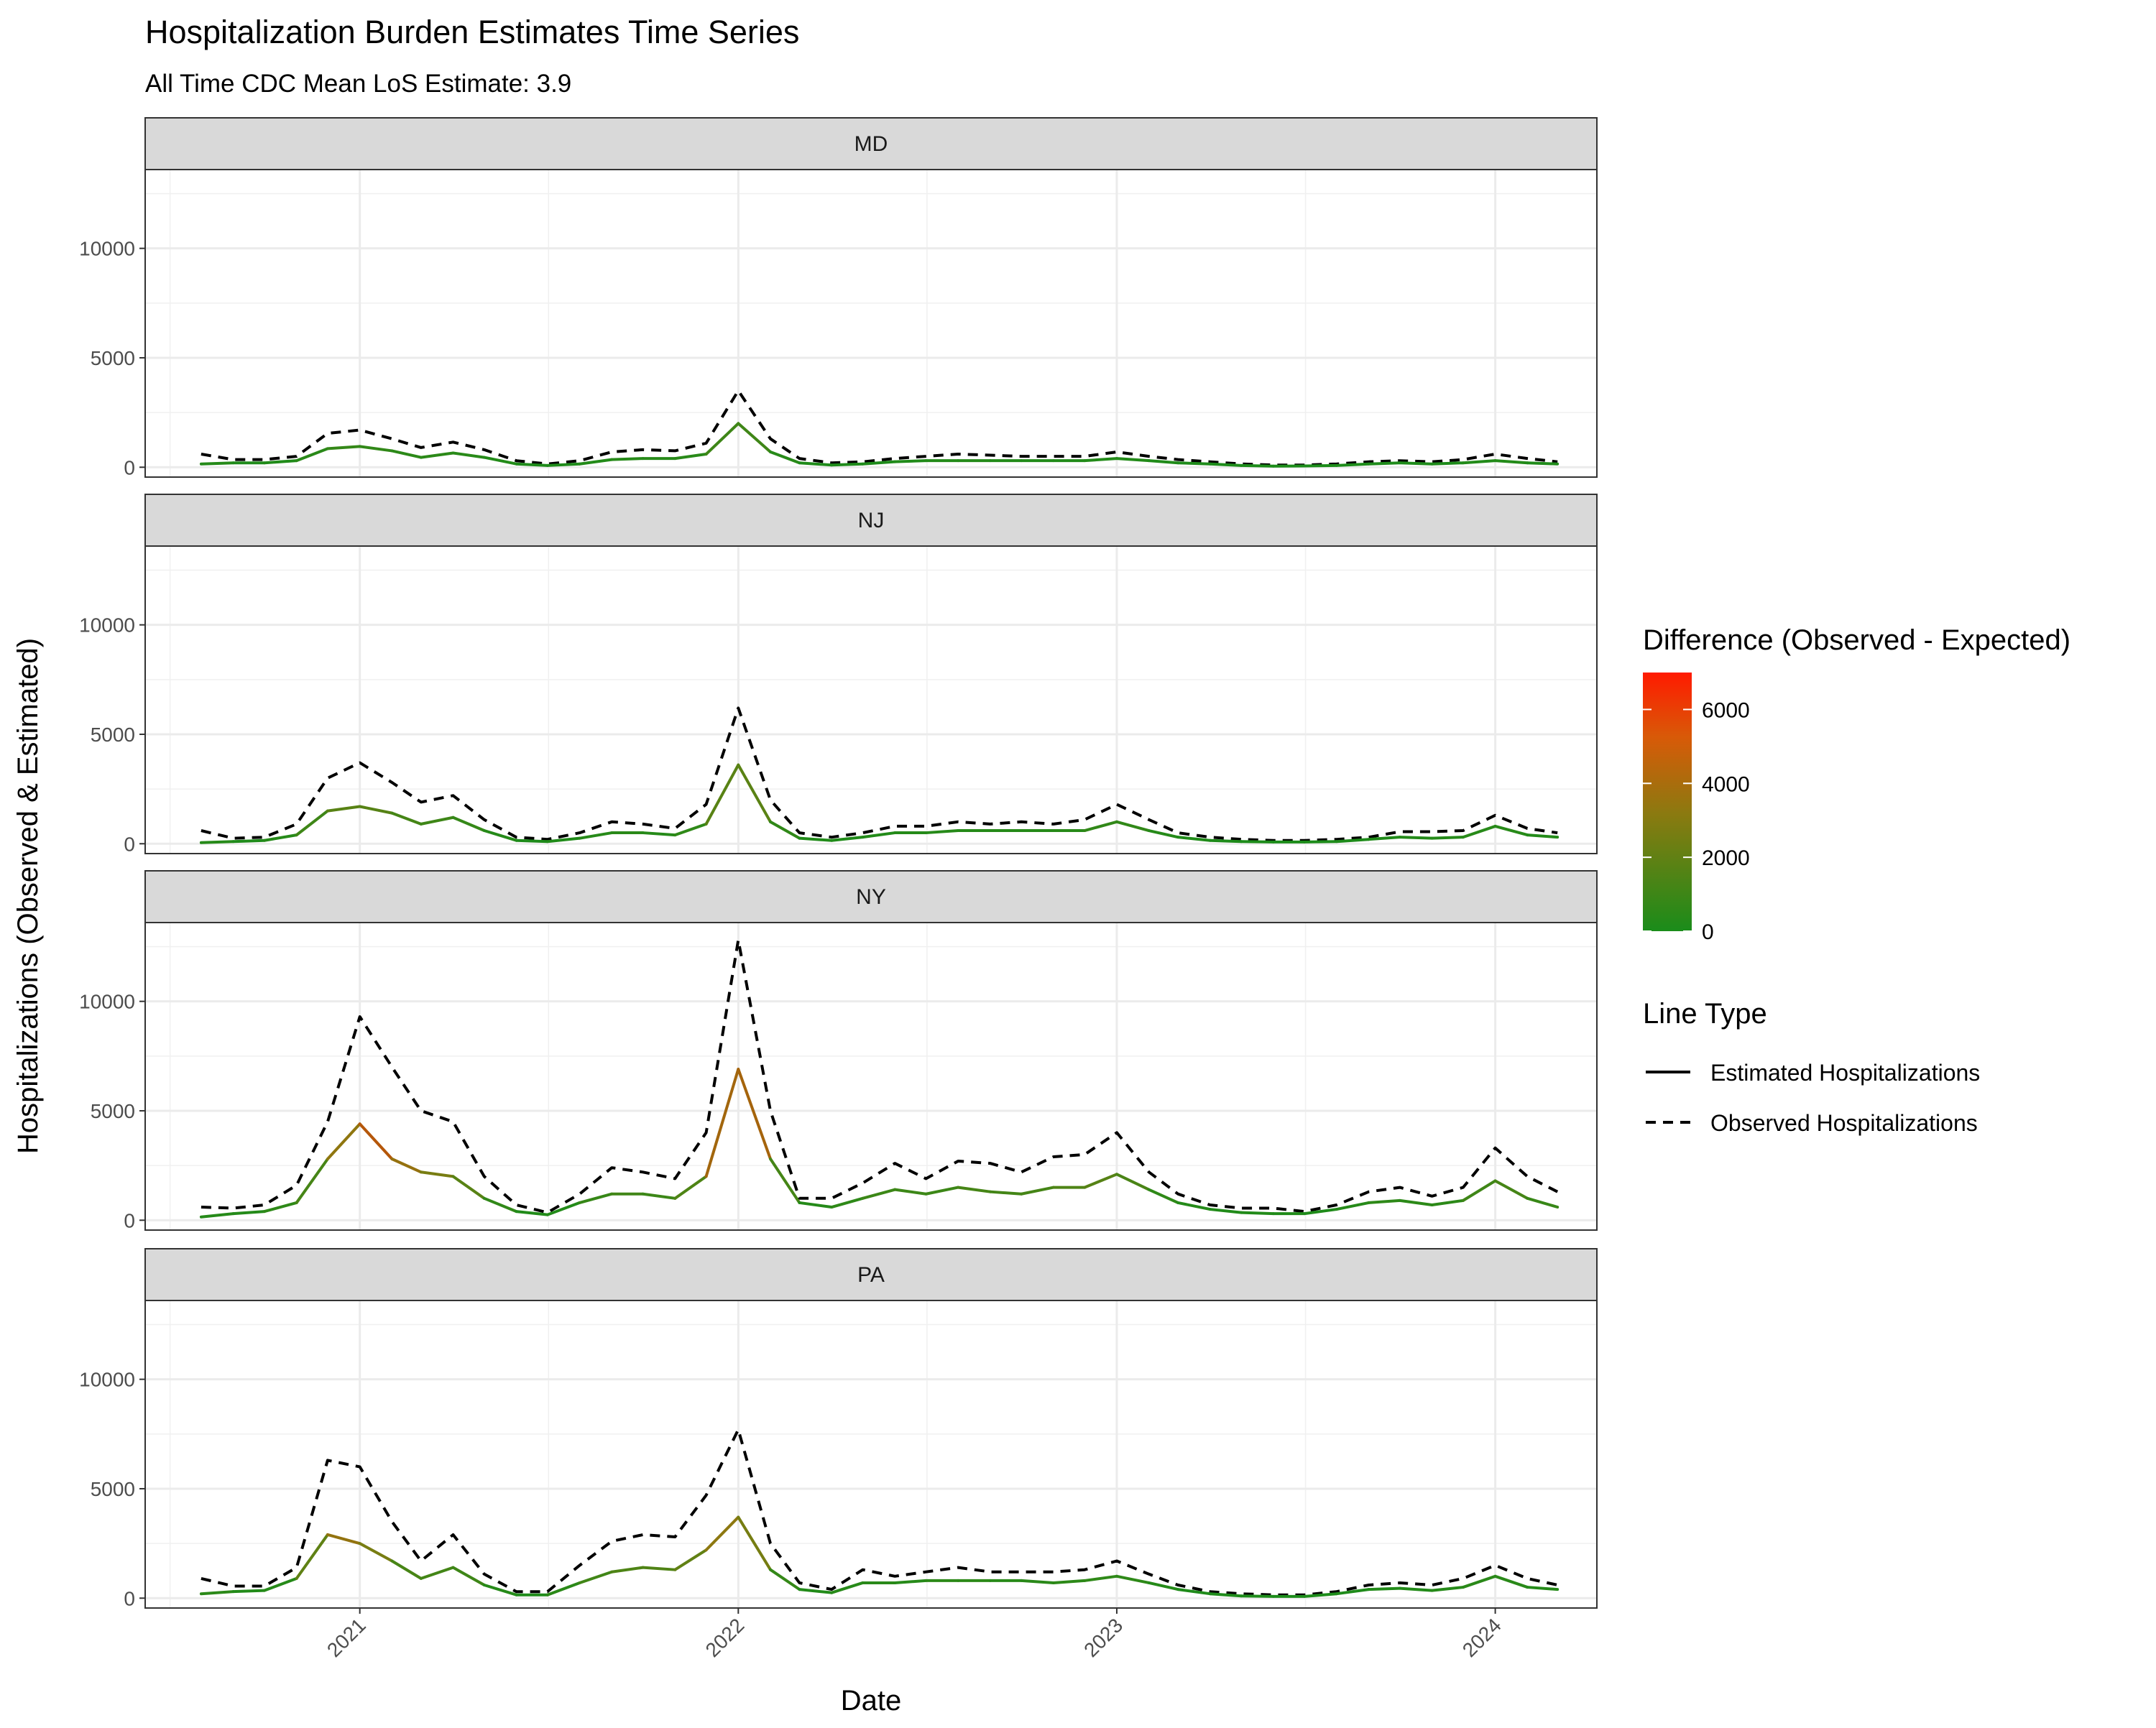 The image size is (2156, 1728). I want to click on x-tick-label: 2024, so click(1482, 1637).